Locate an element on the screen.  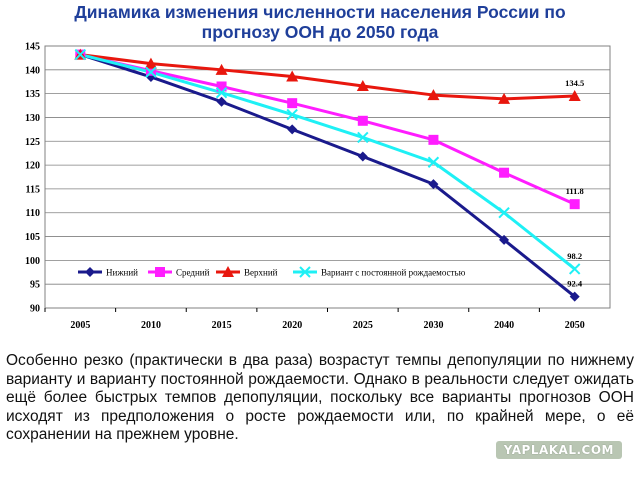
y-tick-label: 140 is located at coordinates (32, 70).